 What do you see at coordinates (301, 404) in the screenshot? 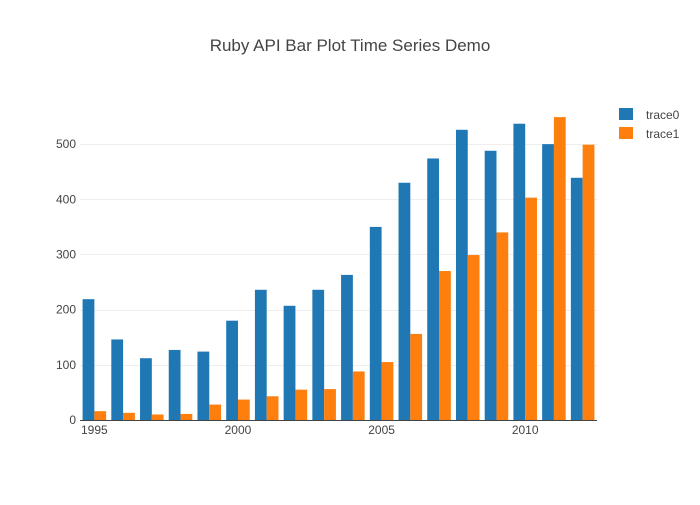
I see `bar-trace1-2002` at bounding box center [301, 404].